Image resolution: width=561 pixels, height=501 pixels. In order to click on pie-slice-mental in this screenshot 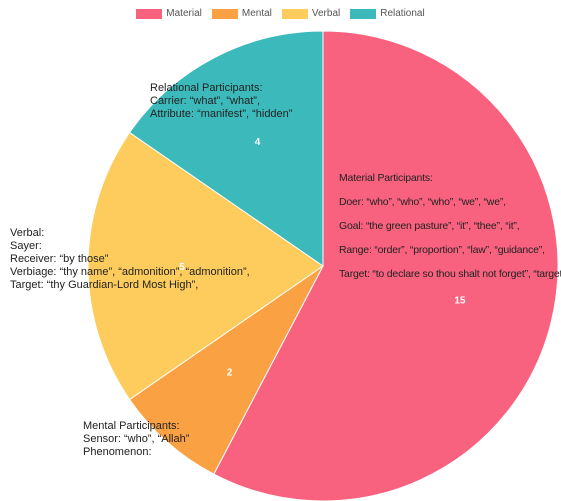, I will do `click(226, 370)`.